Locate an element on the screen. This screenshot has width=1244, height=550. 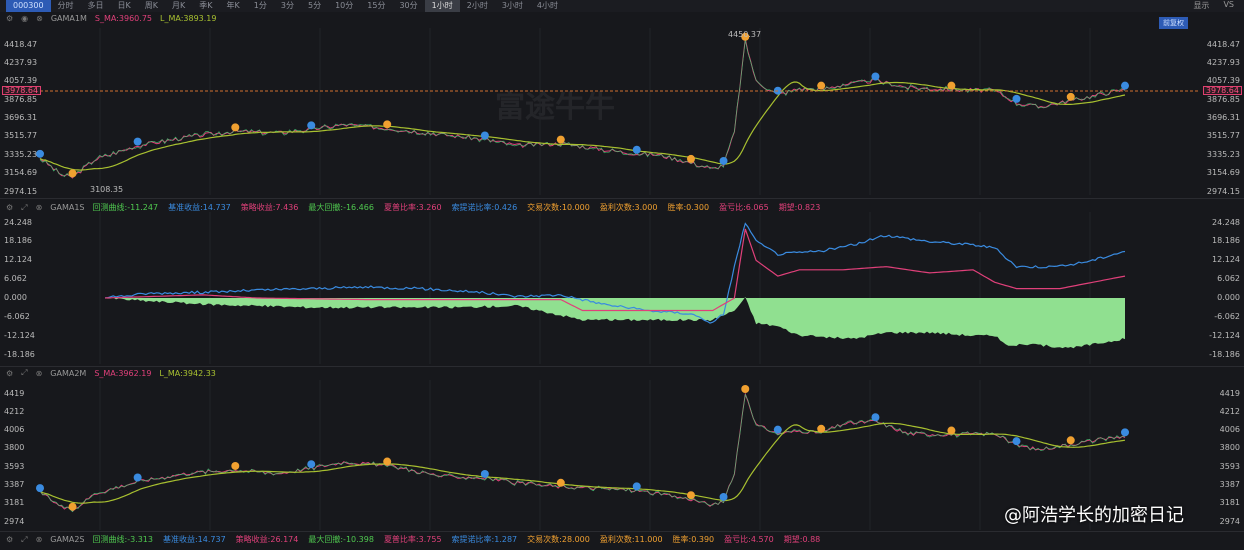
backtest-stat: 基准收益:14.737 is located at coordinates (199, 207).